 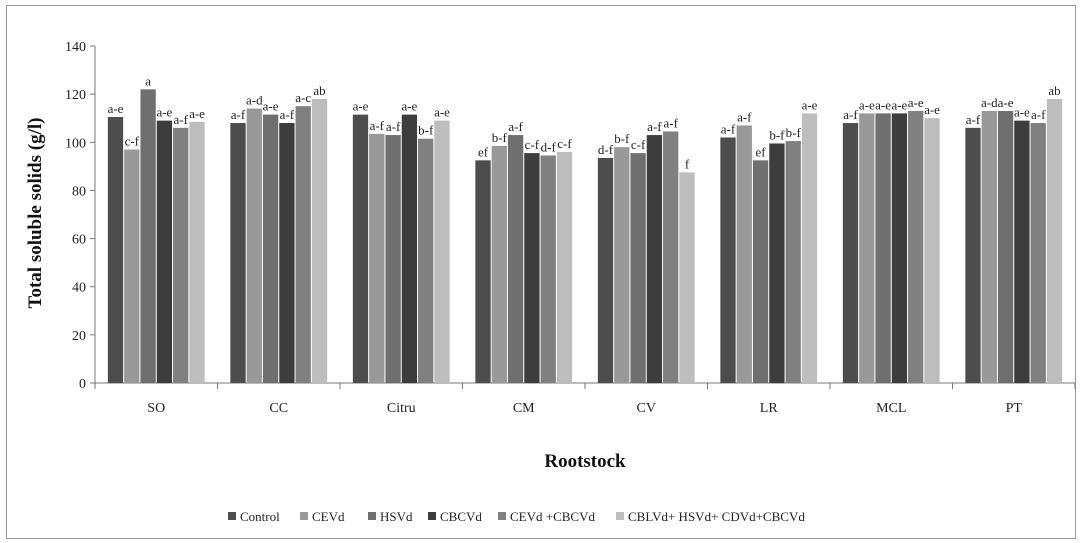 I want to click on data-label: a, so click(x=148, y=80).